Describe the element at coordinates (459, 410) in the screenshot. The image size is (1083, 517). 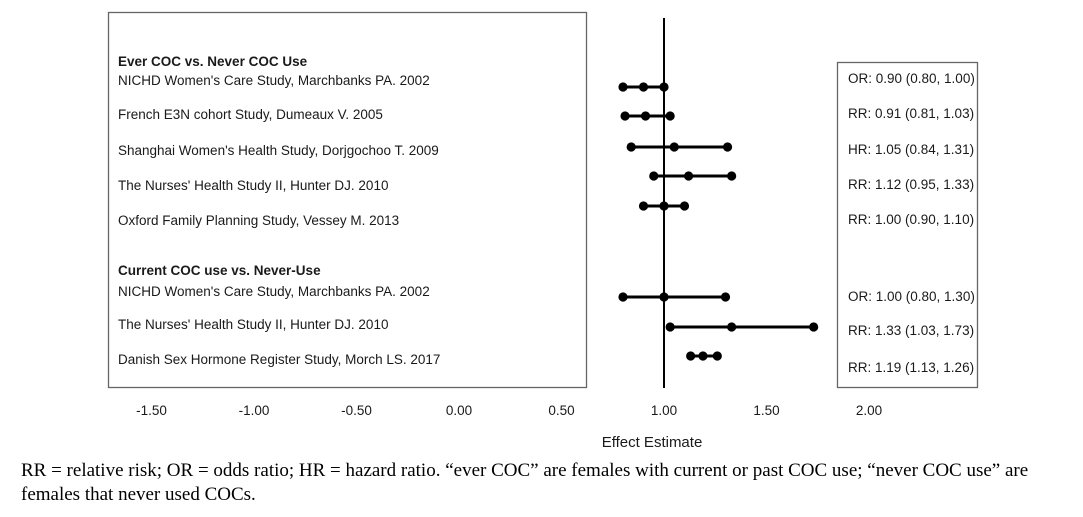
I see `x-tick-label: 0.00` at that location.